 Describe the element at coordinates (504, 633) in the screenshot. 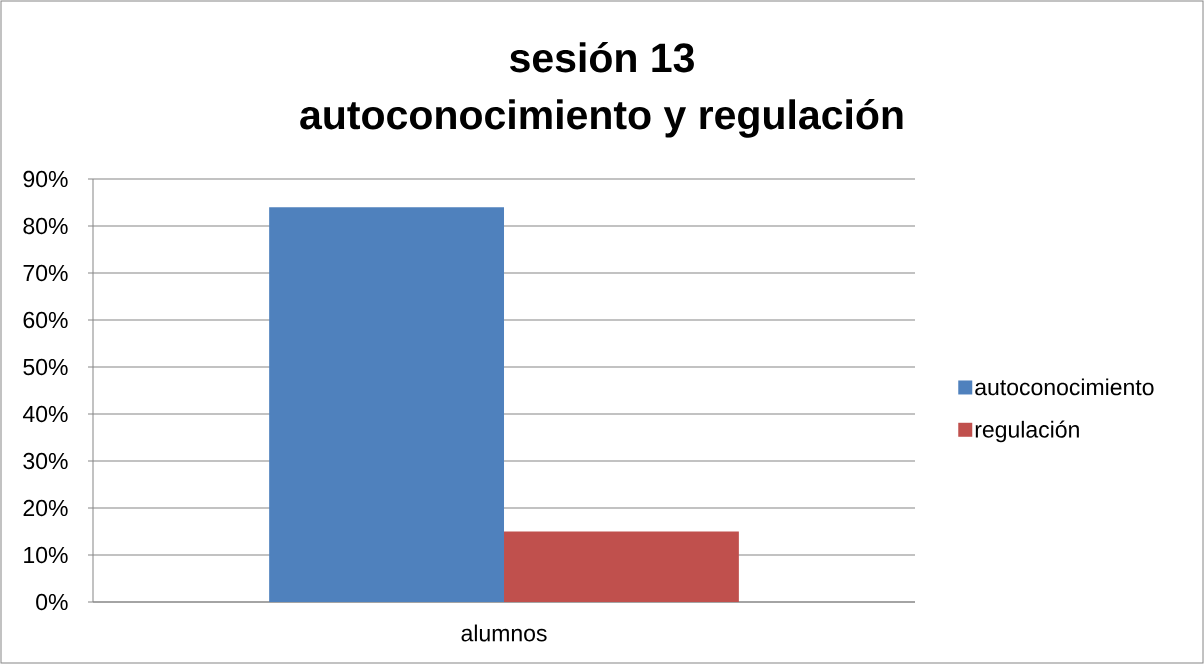

I see `x-tick-label: alumnos` at that location.